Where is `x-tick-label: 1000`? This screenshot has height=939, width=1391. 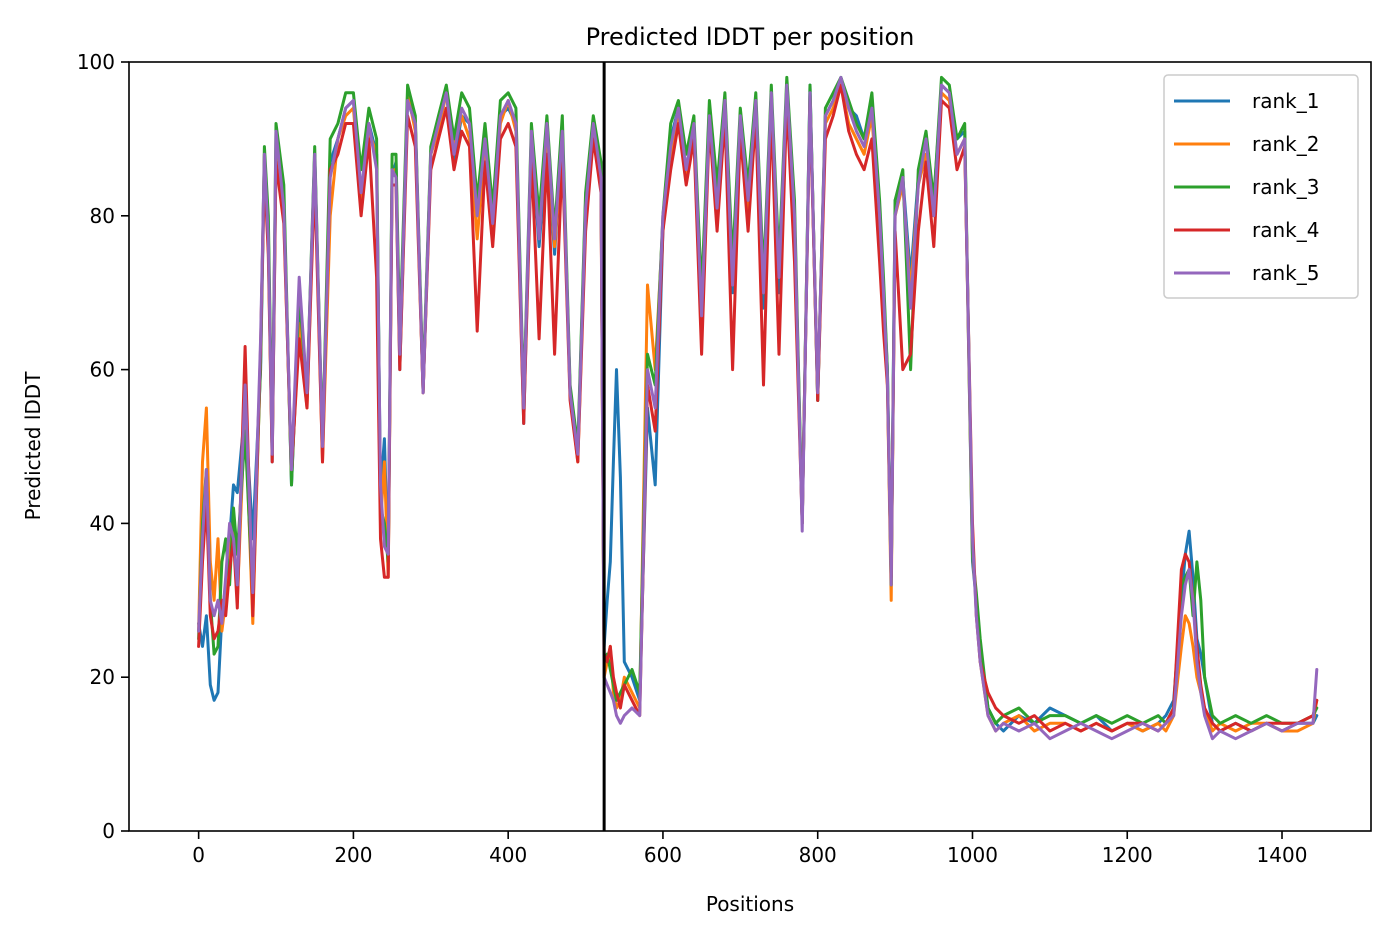
x-tick-label: 1000 is located at coordinates (972, 855).